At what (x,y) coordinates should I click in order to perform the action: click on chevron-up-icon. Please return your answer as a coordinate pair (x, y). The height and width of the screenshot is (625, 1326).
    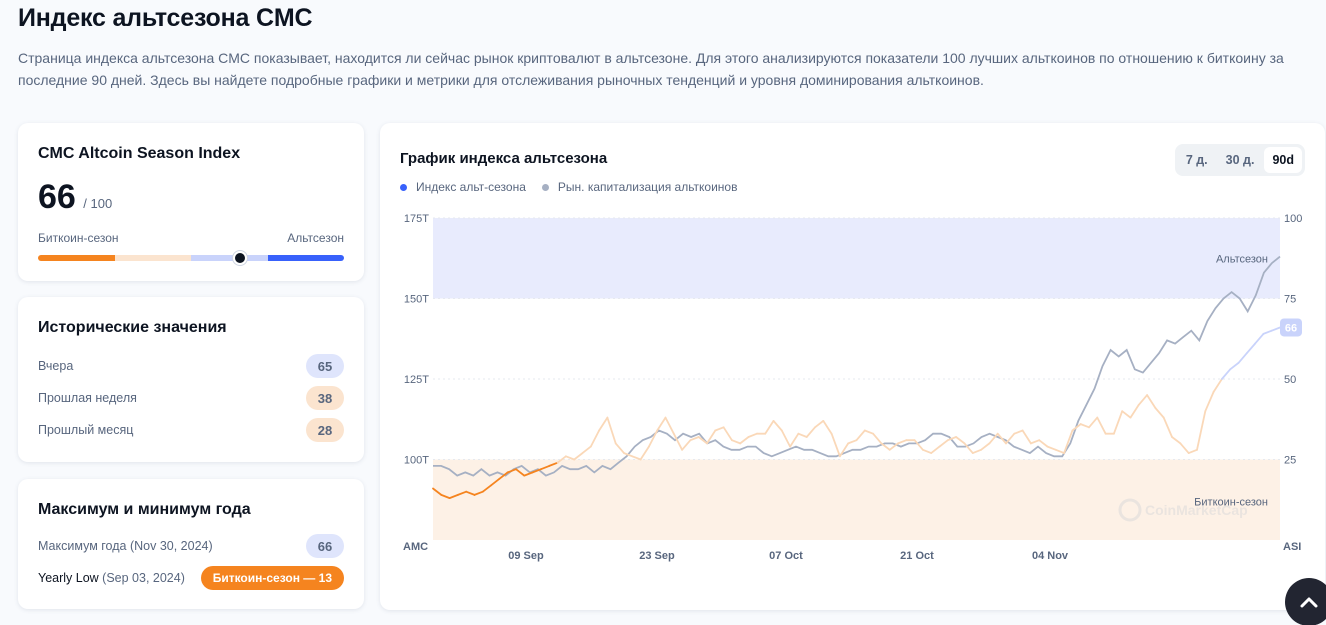
    Looking at the image, I should click on (1309, 602).